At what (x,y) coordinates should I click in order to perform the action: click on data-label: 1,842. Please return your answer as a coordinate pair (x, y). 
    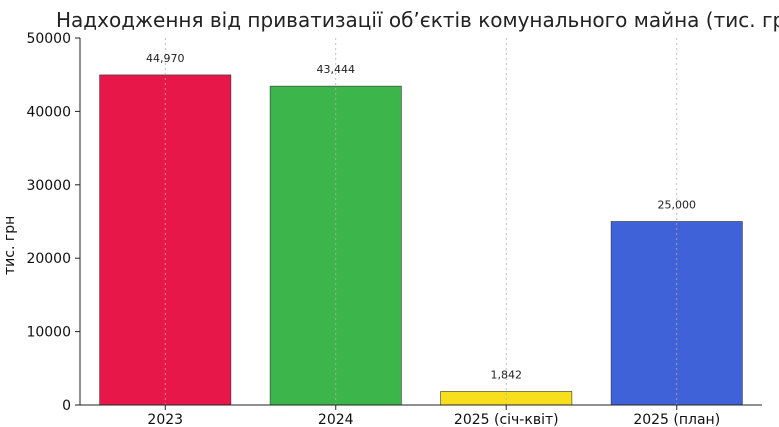
    Looking at the image, I should click on (507, 374).